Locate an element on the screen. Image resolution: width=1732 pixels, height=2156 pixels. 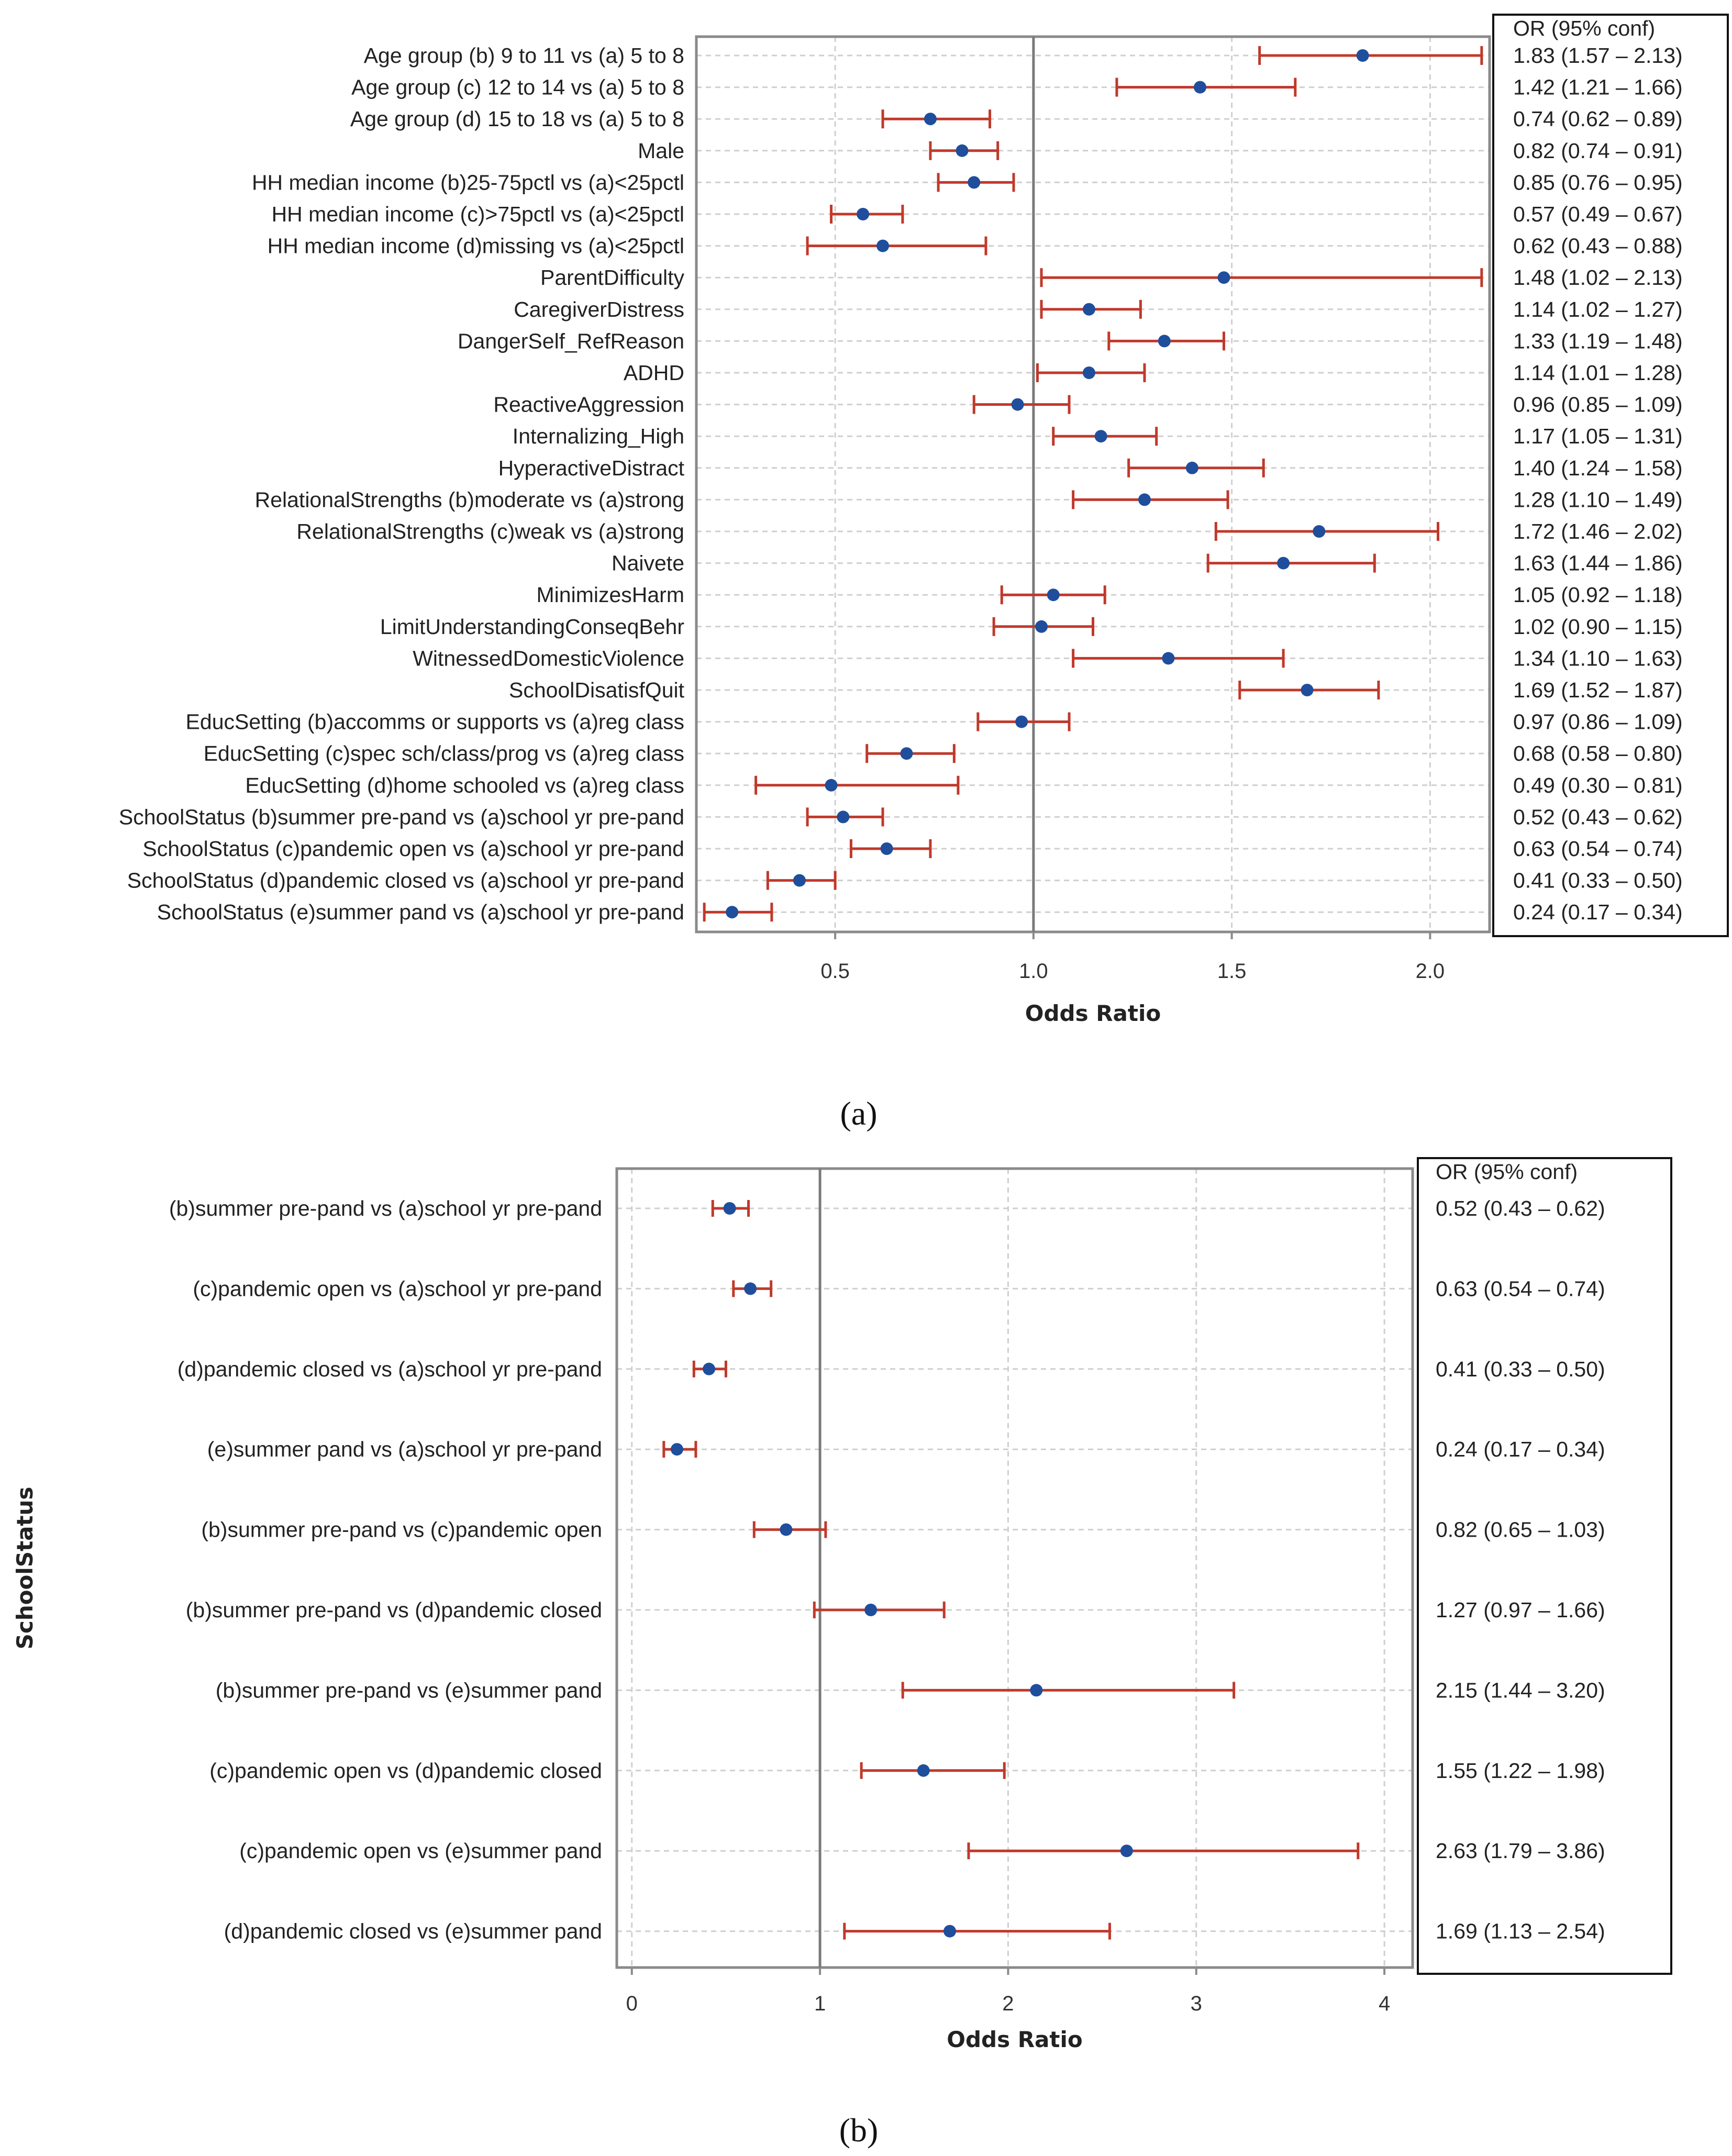
panel-caption: (b) is located at coordinates (859, 2130).